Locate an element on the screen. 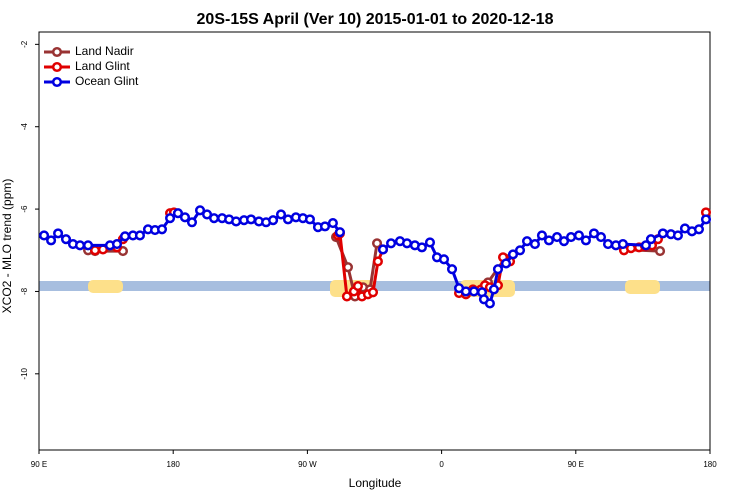 Image resolution: width=750 pixels, height=500 pixels. x-tick-label: 90 W is located at coordinates (307, 464).